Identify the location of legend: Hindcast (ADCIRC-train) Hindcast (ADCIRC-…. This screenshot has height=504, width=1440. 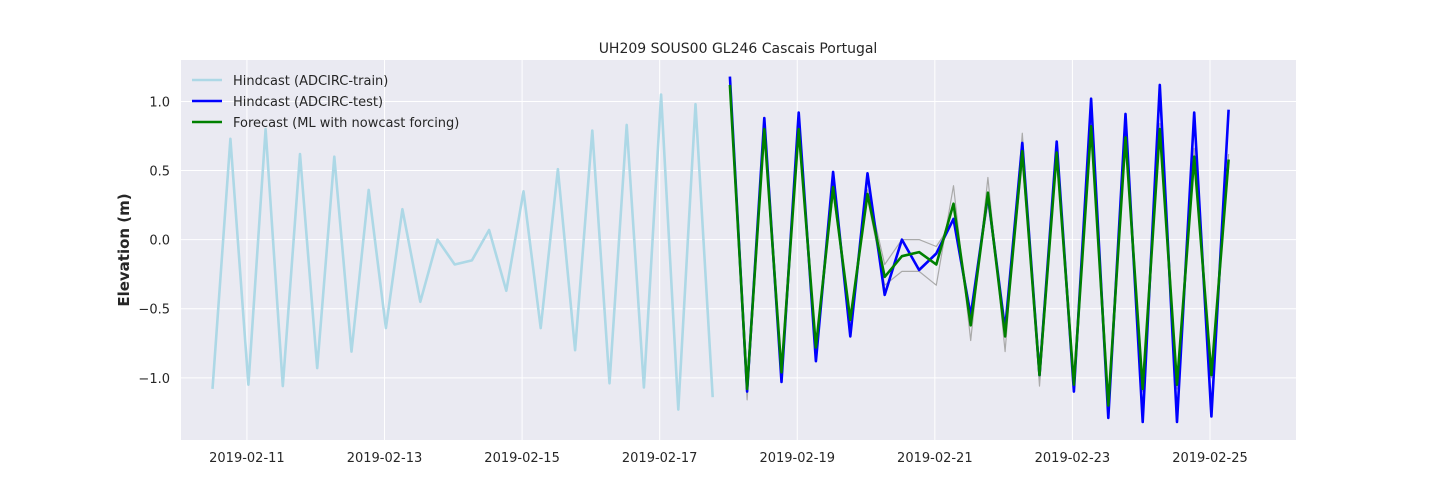
(325, 102).